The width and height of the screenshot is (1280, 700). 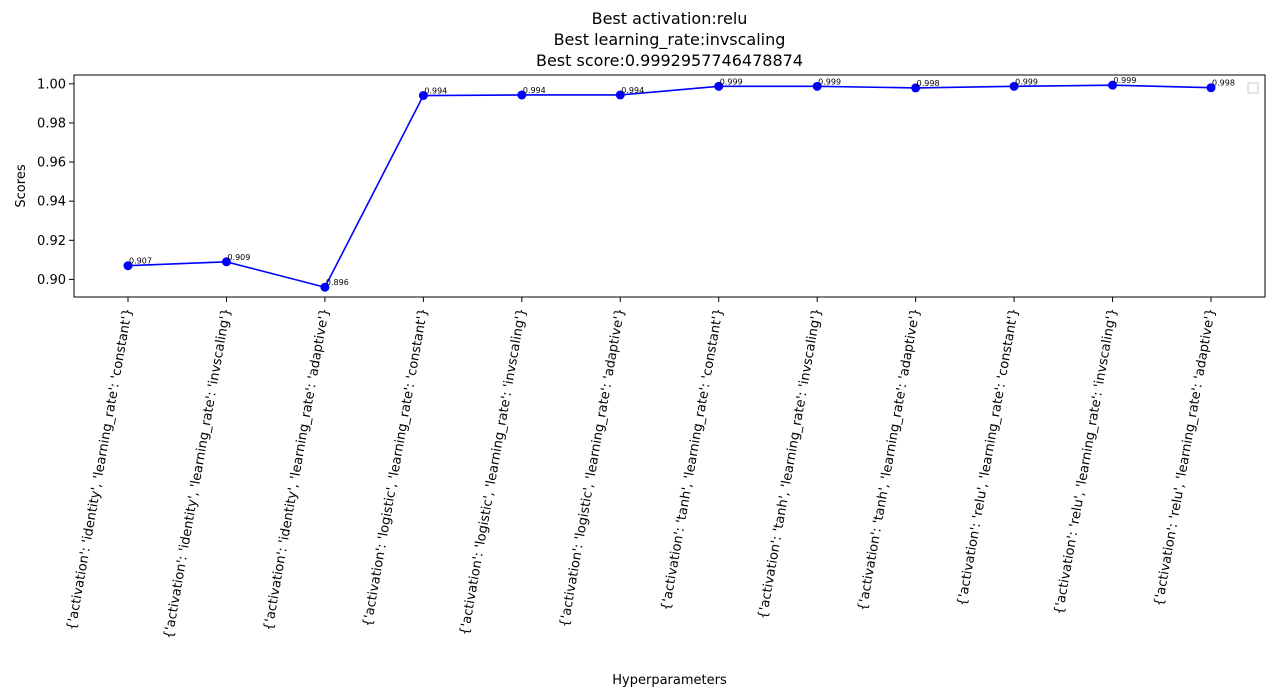 I want to click on data-label: 0.909, so click(x=238, y=257).